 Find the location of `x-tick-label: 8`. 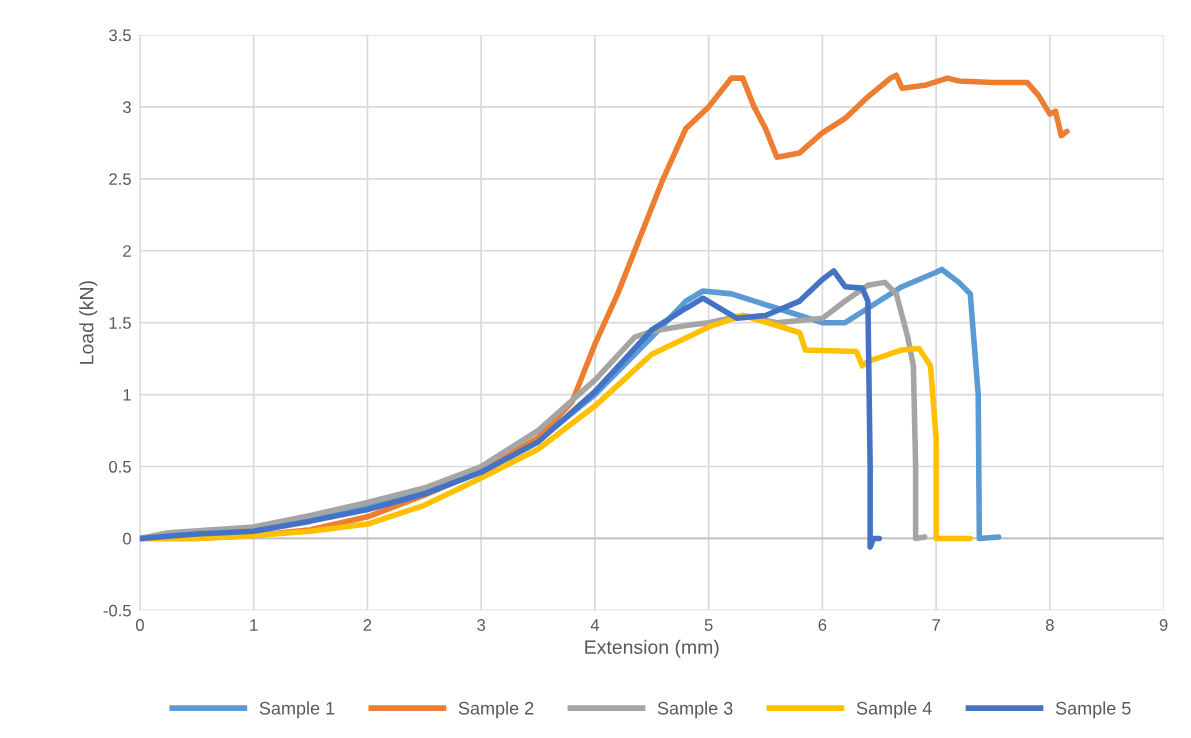

x-tick-label: 8 is located at coordinates (1049, 625).